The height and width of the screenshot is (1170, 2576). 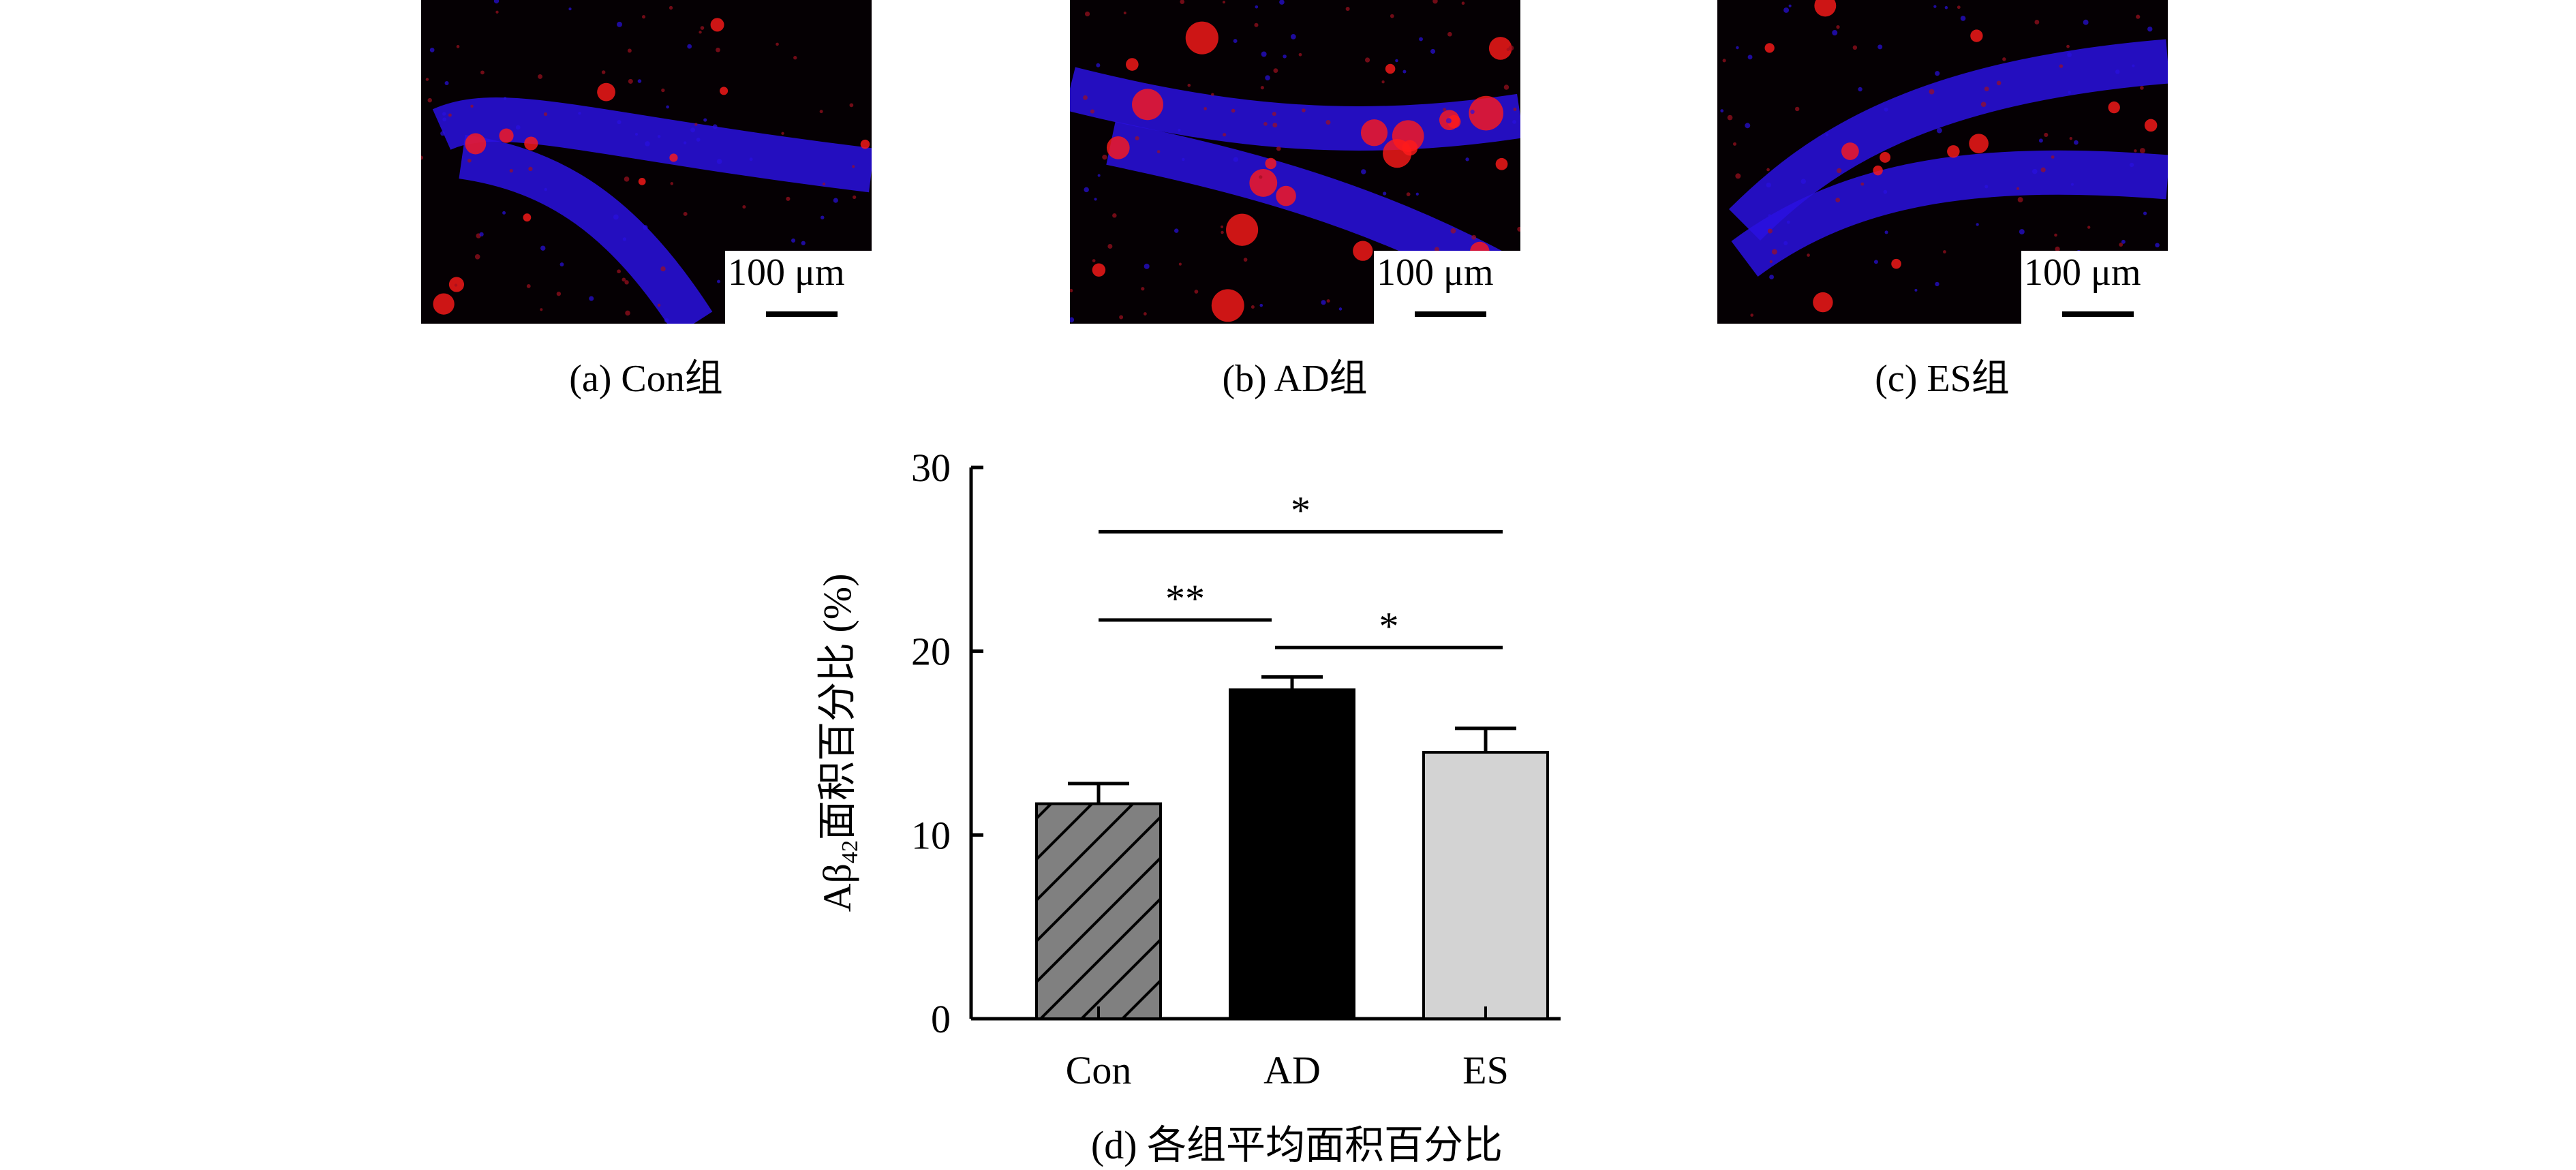 What do you see at coordinates (1099, 1070) in the screenshot?
I see `x-tick-label: Con` at bounding box center [1099, 1070].